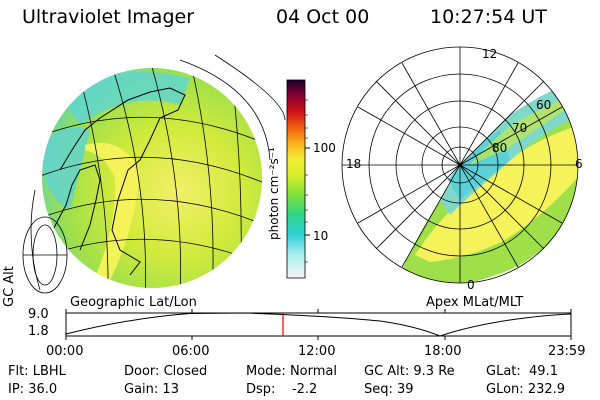  What do you see at coordinates (38, 331) in the screenshot?
I see `altitude-ytick-low: 1.8` at bounding box center [38, 331].